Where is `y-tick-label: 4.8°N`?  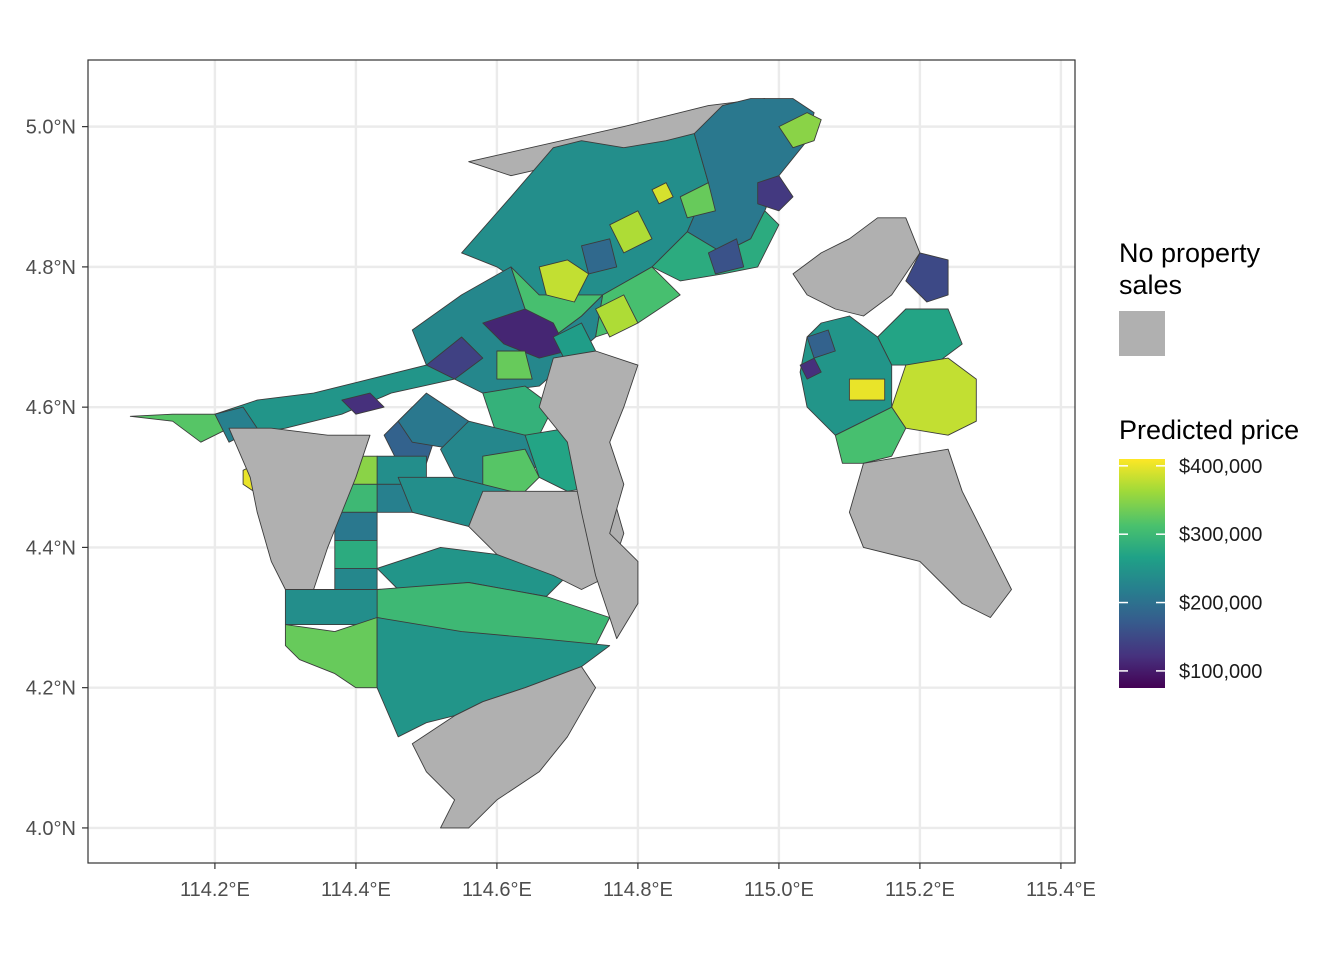
y-tick-label: 4.8°N is located at coordinates (51, 268).